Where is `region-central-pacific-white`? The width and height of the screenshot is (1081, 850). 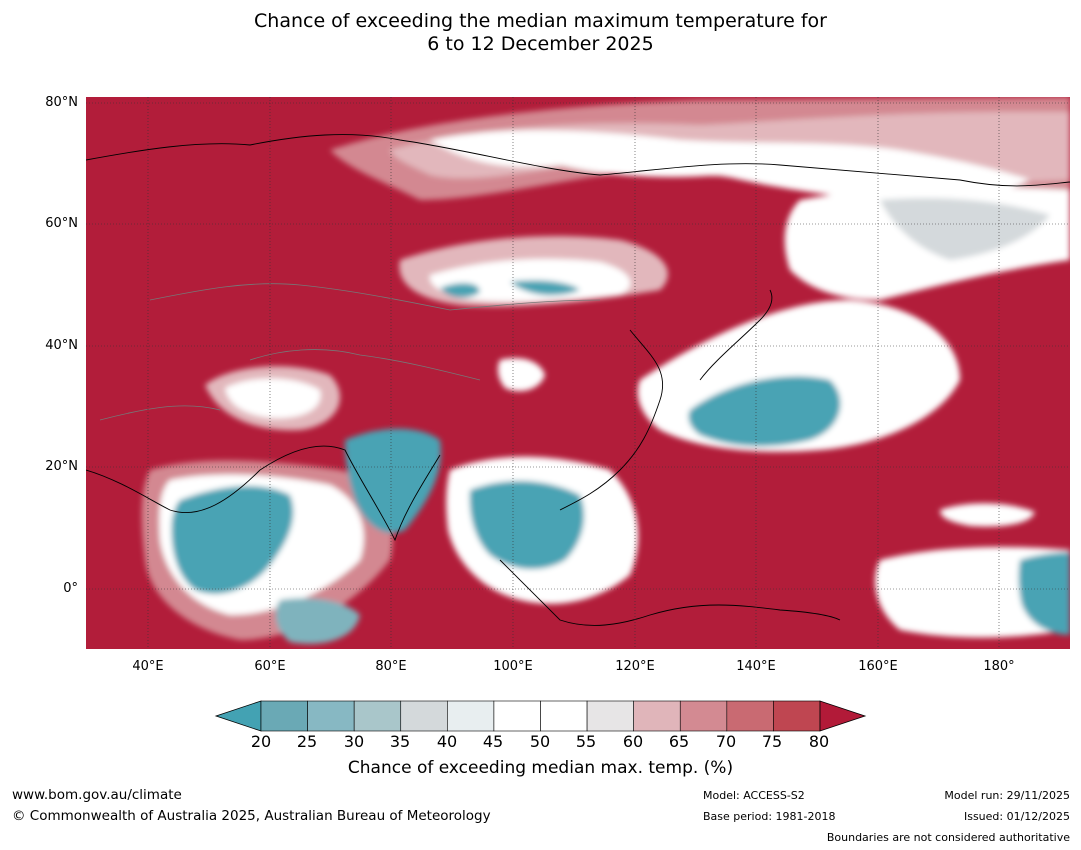
region-central-pacific-white is located at coordinates (987, 515).